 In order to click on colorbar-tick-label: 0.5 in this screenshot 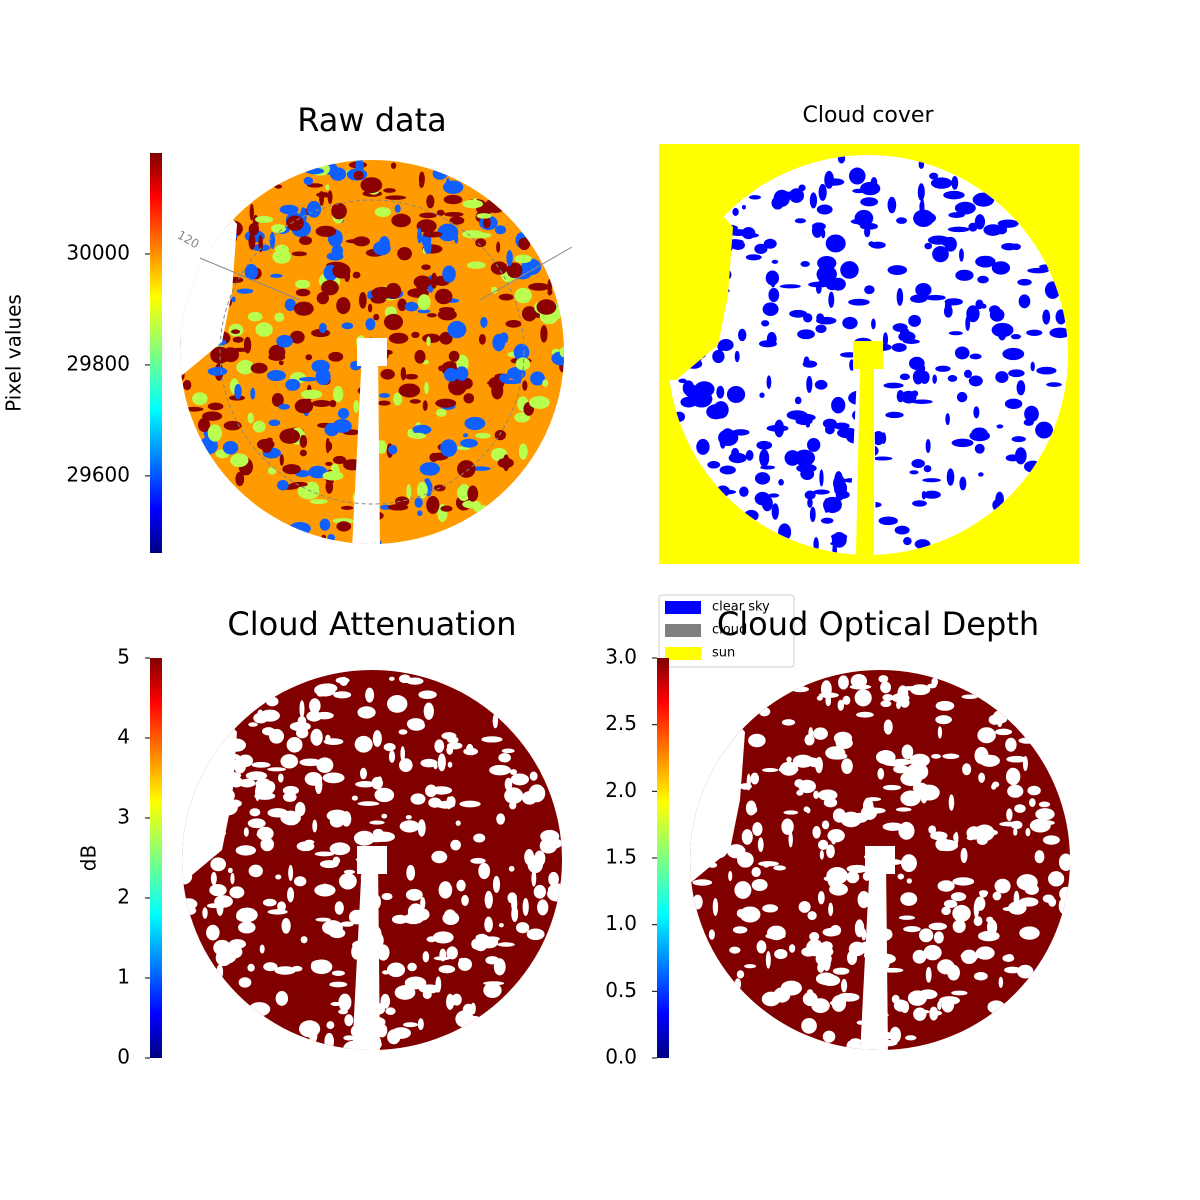, I will do `click(621, 990)`.